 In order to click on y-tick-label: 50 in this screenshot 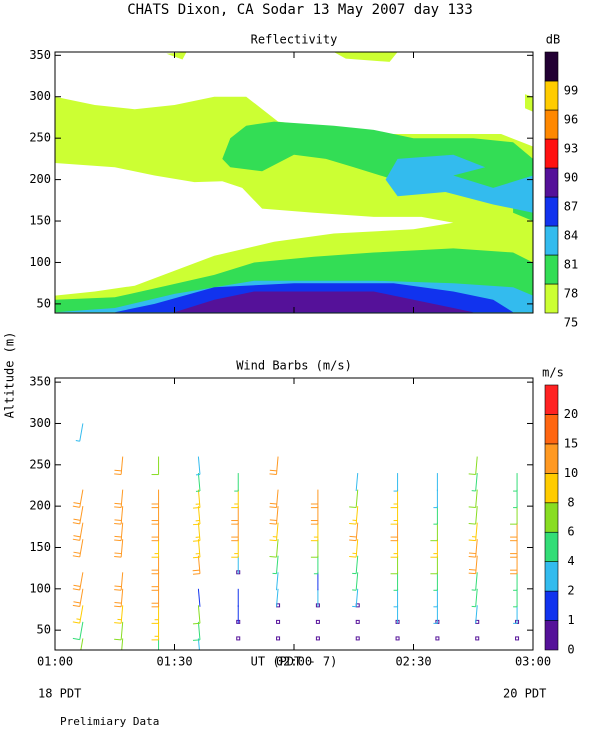, I will do `click(44, 303)`.